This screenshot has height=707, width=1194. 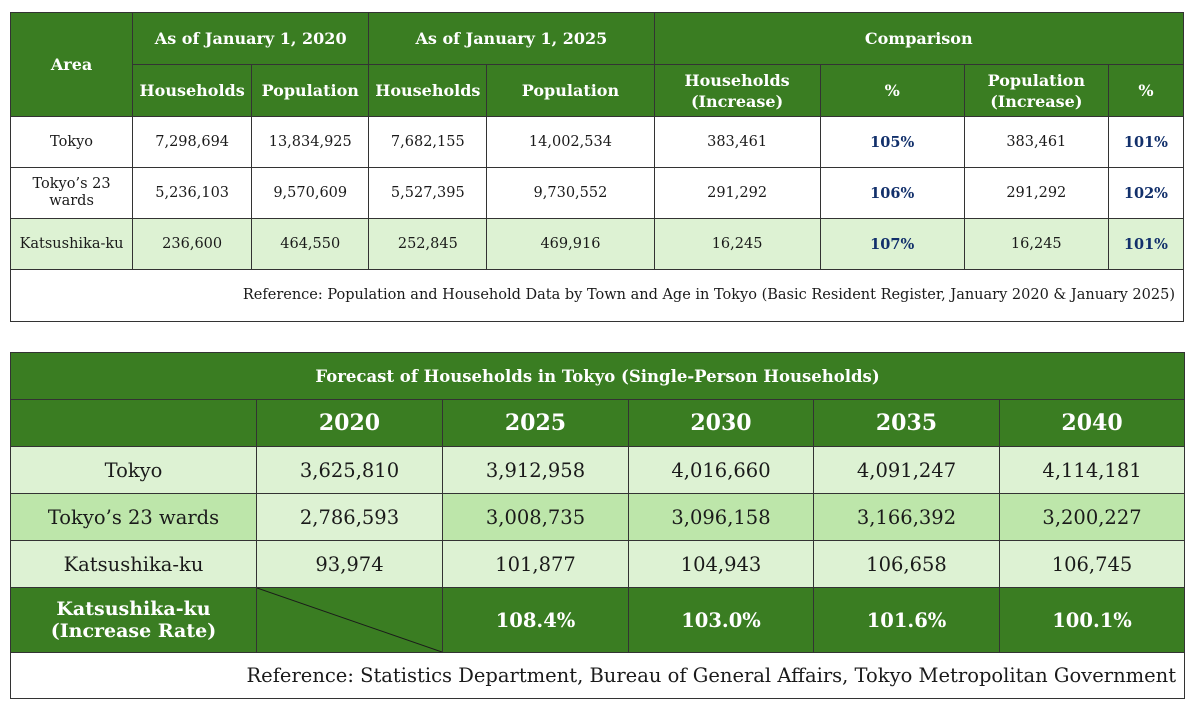 What do you see at coordinates (721, 564) in the screenshot?
I see `cell-value: 104,943` at bounding box center [721, 564].